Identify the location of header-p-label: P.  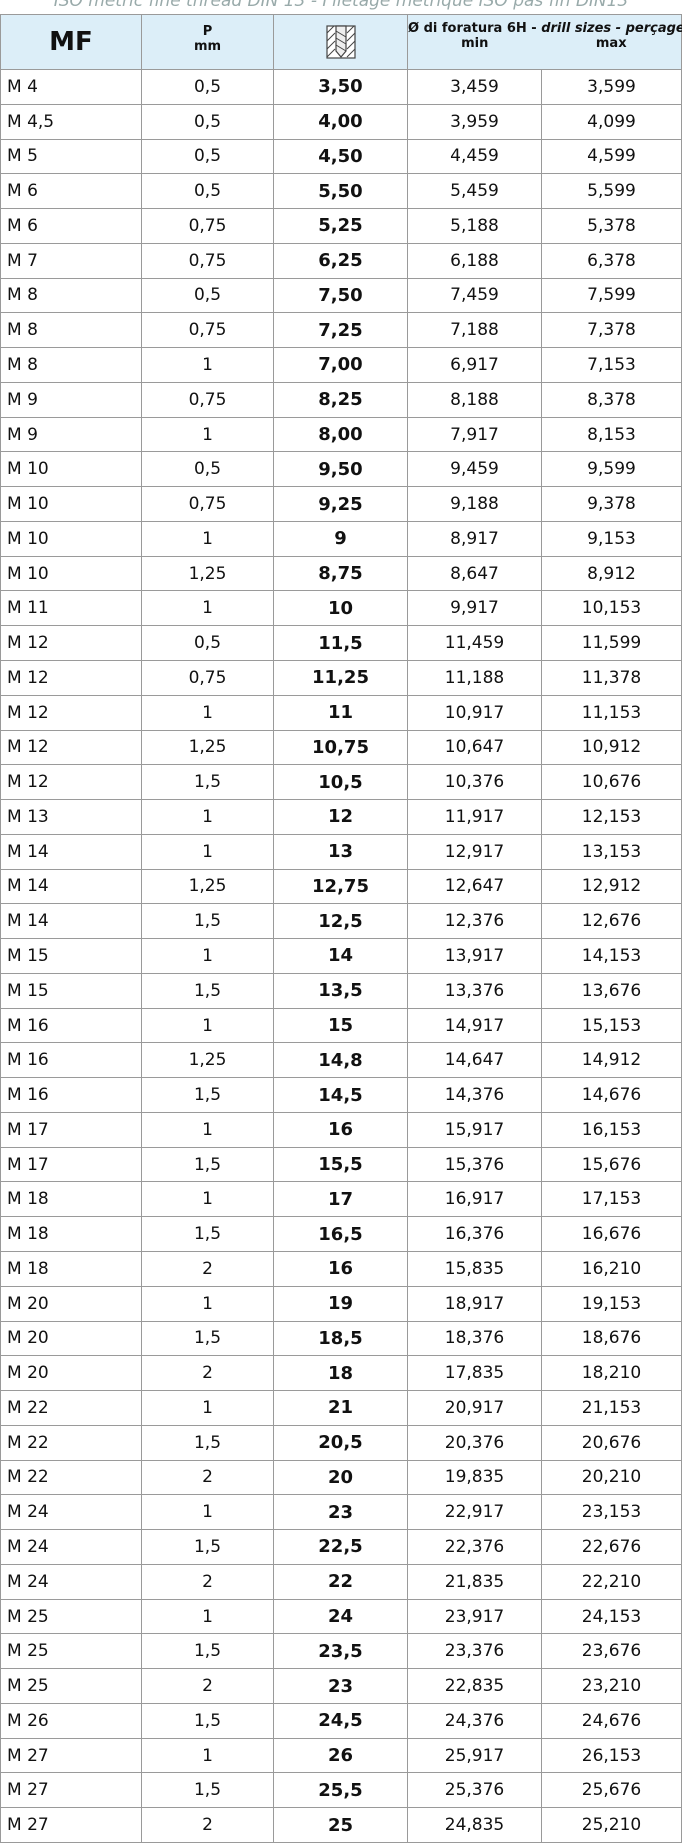
(207, 31).